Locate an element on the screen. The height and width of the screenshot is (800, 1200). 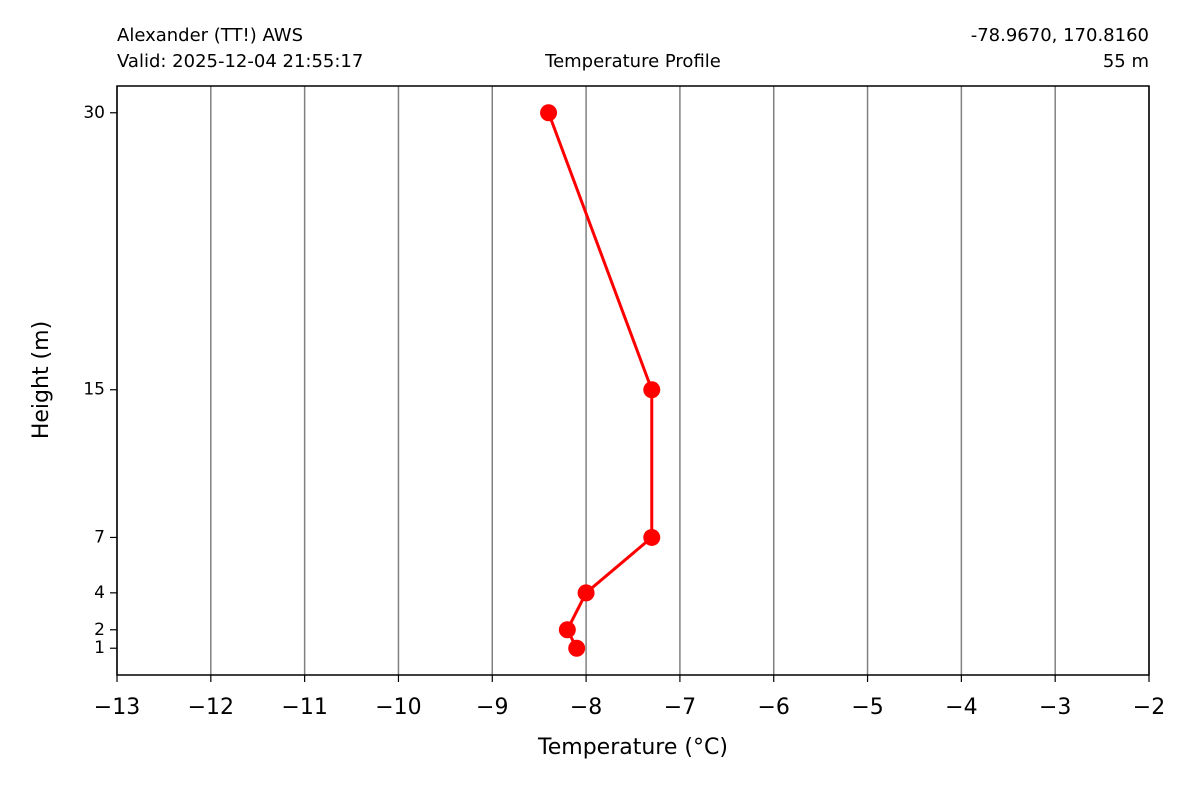
y-tick-label: 1 is located at coordinates (99, 648).